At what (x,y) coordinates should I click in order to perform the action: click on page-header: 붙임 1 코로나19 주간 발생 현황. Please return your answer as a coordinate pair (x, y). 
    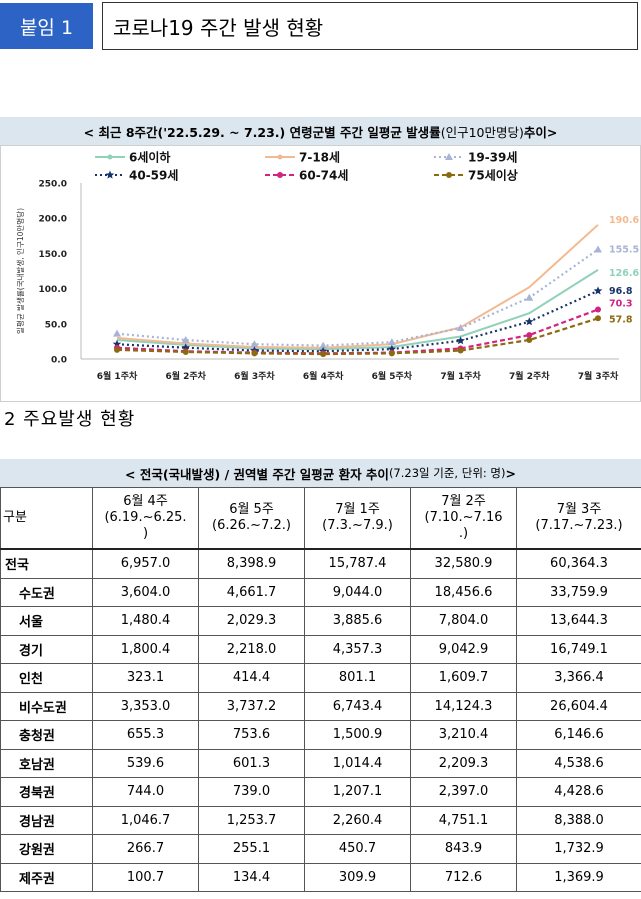
    Looking at the image, I should click on (320, 26).